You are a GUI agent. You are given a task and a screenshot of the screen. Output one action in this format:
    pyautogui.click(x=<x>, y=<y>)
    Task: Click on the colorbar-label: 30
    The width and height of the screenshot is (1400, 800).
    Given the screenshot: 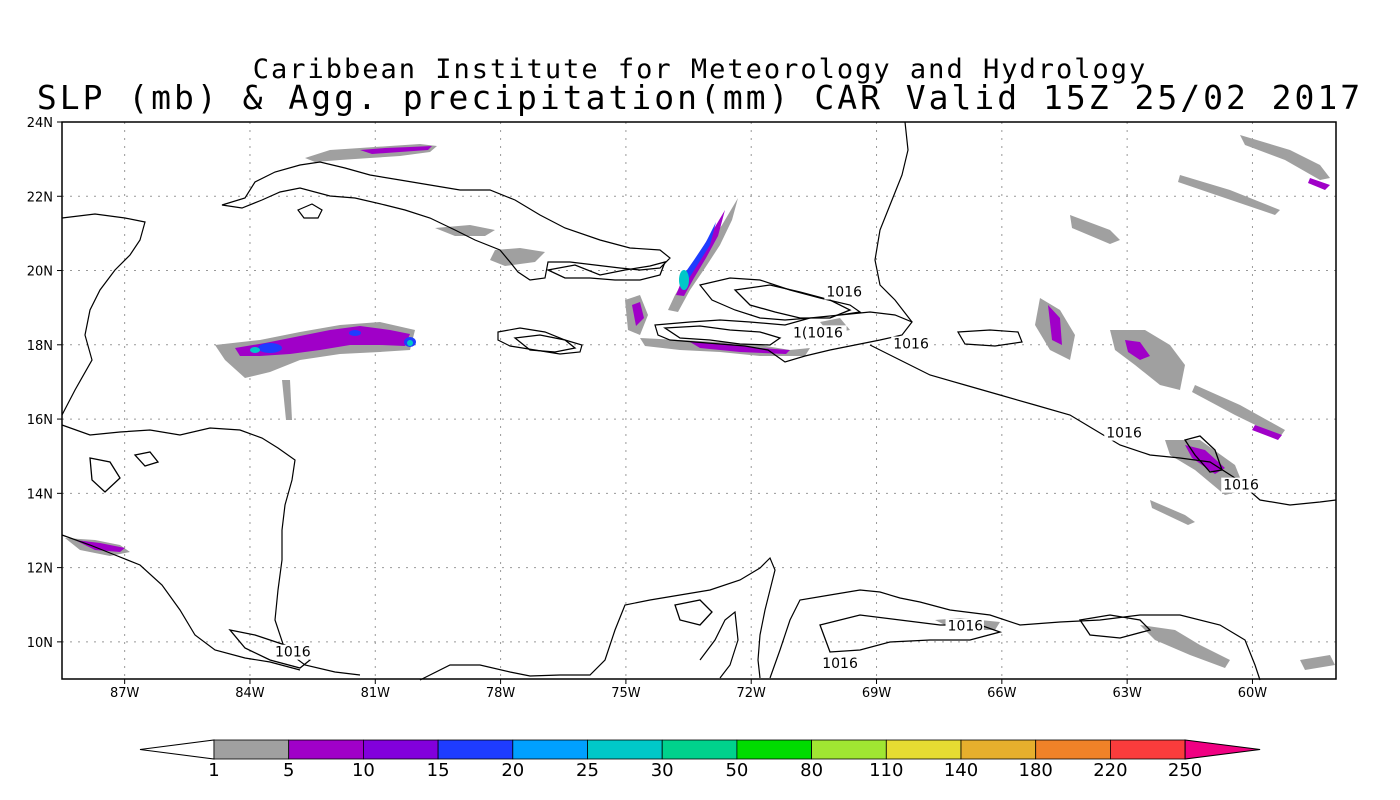 What is the action you would take?
    pyautogui.click(x=662, y=770)
    